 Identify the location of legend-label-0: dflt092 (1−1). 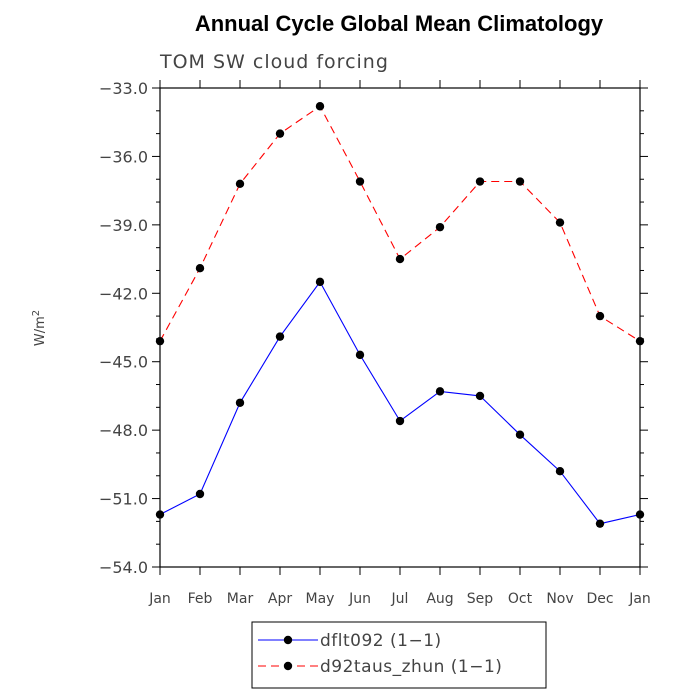
(381, 641).